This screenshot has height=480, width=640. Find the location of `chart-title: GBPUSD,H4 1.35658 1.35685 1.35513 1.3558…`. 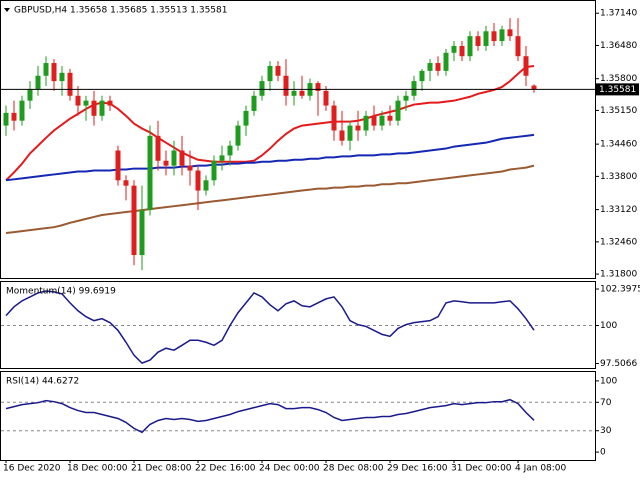

chart-title: GBPUSD,H4 1.35658 1.35685 1.35513 1.3558… is located at coordinates (120, 11).